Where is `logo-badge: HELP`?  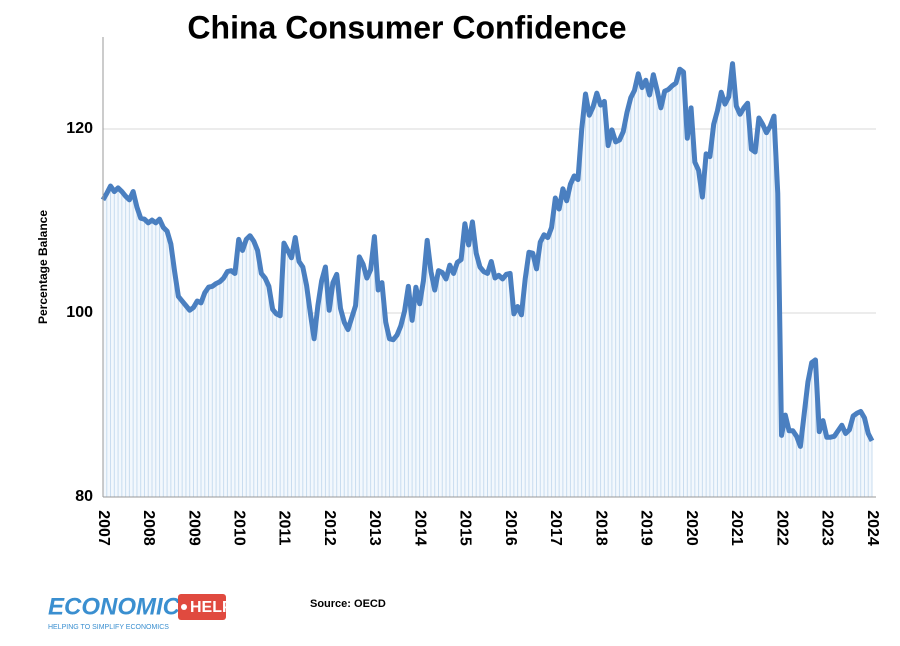
logo-badge: HELP is located at coordinates (211, 607).